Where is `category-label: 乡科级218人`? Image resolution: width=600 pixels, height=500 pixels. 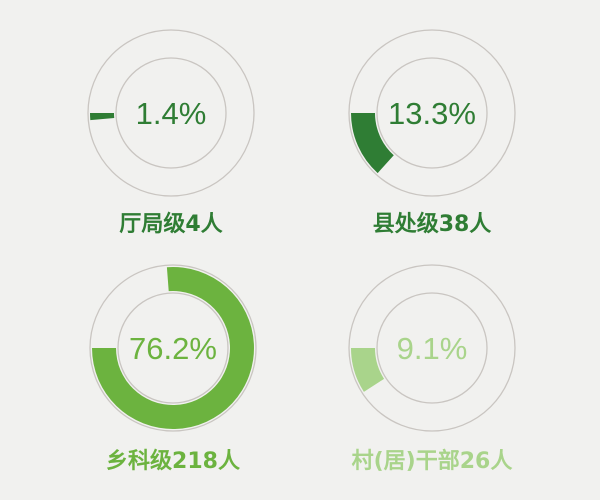 category-label: 乡科级218人 is located at coordinates (173, 461).